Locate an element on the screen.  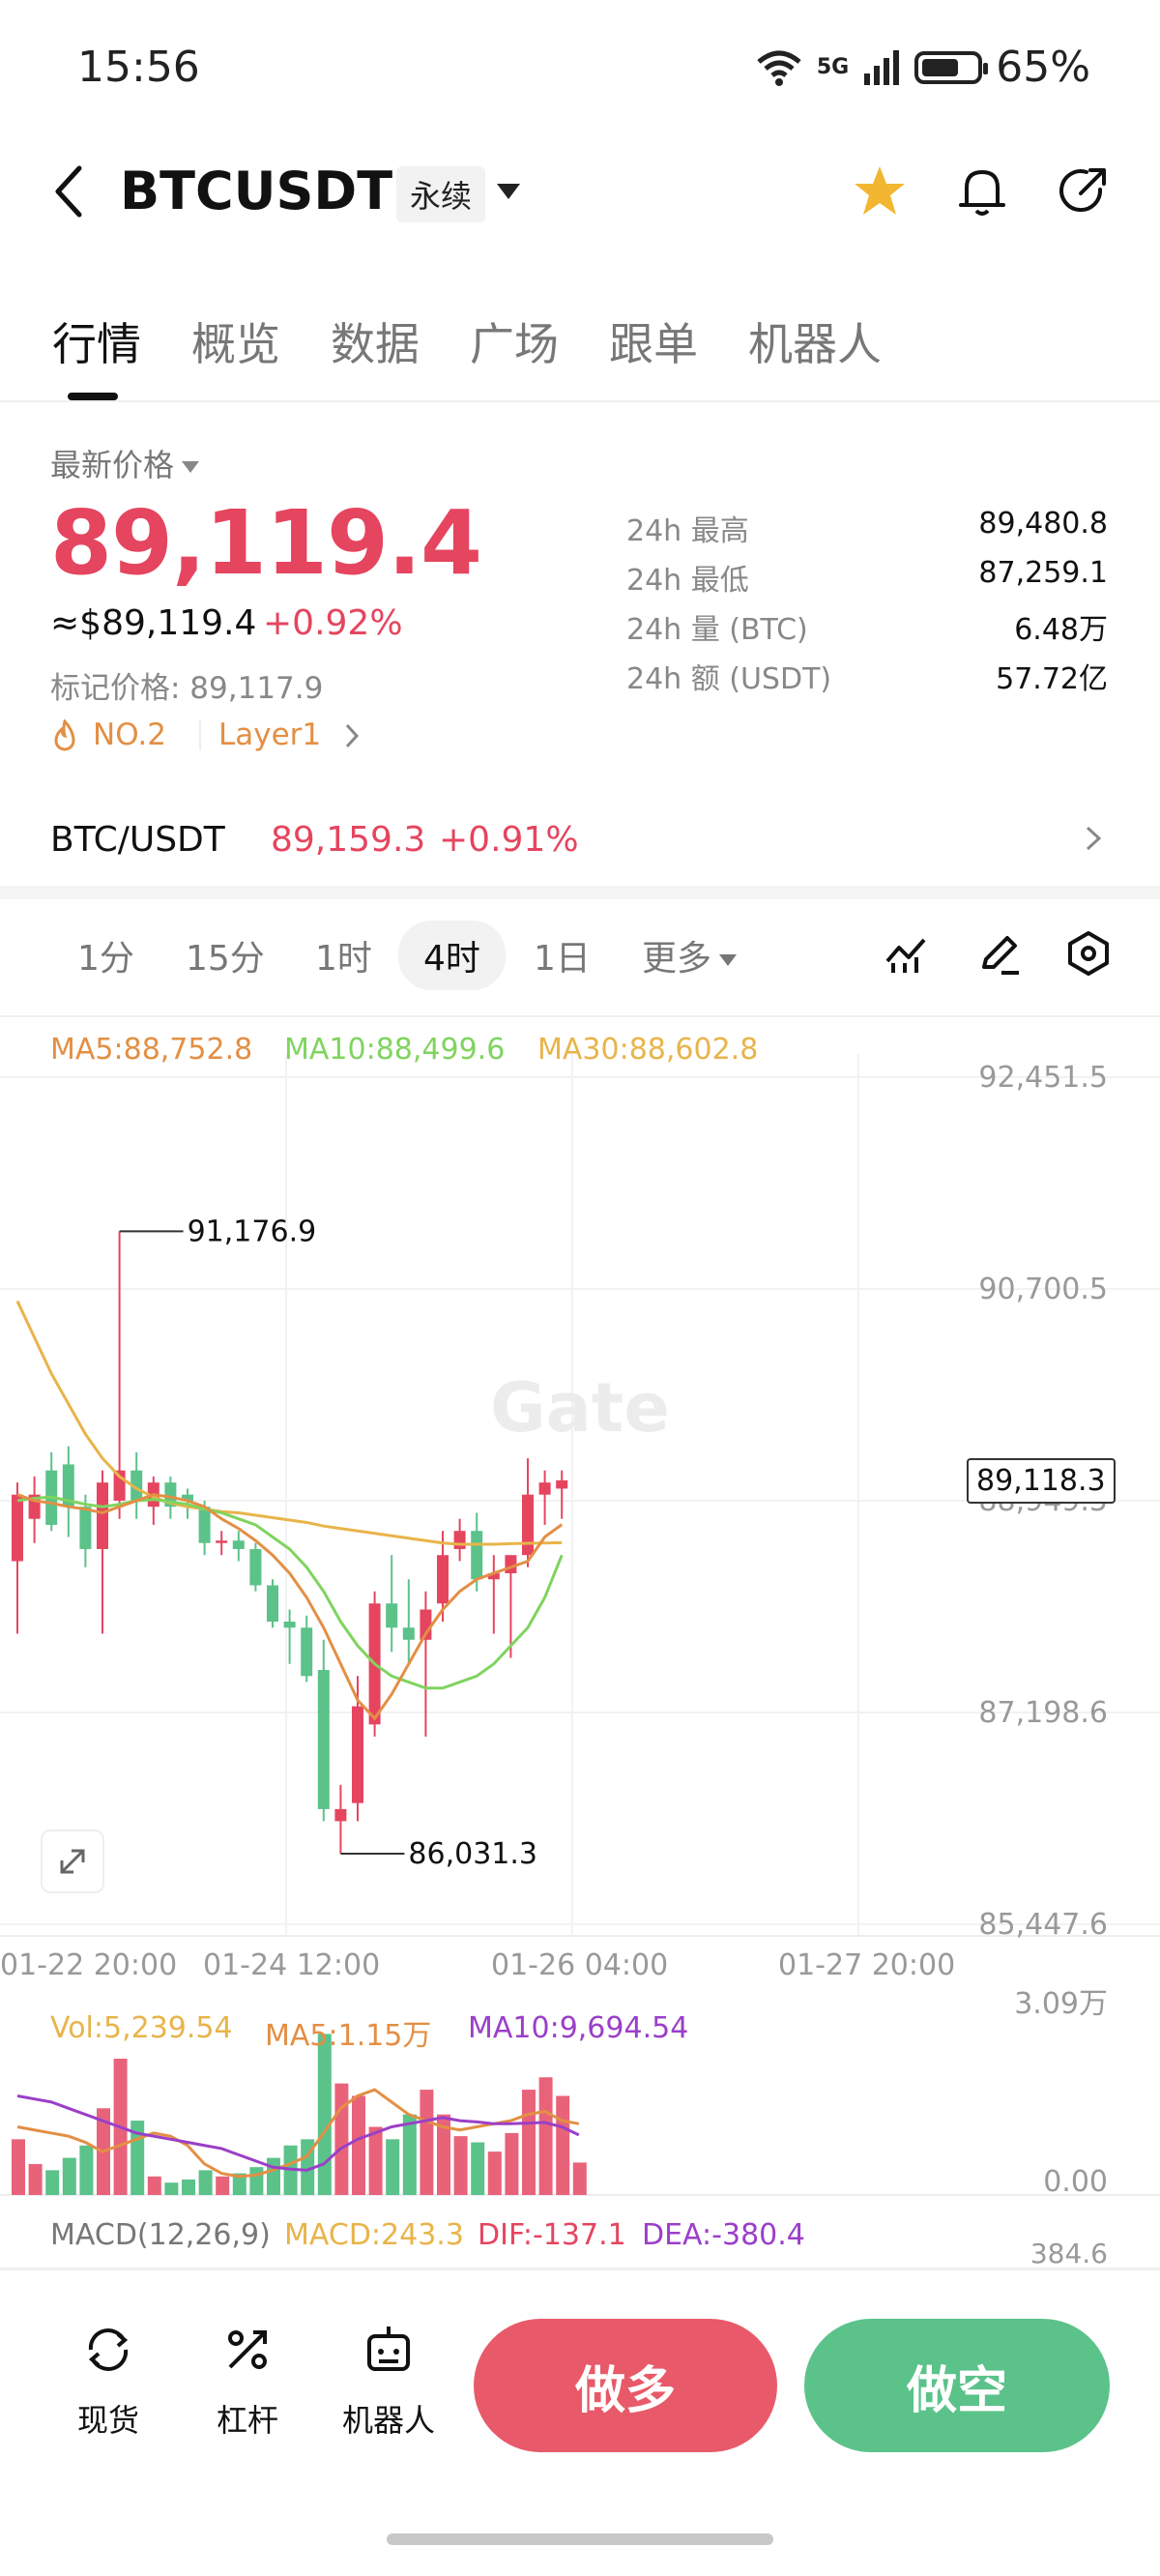
price-axis-label: 90,700.5 is located at coordinates (1043, 1289).